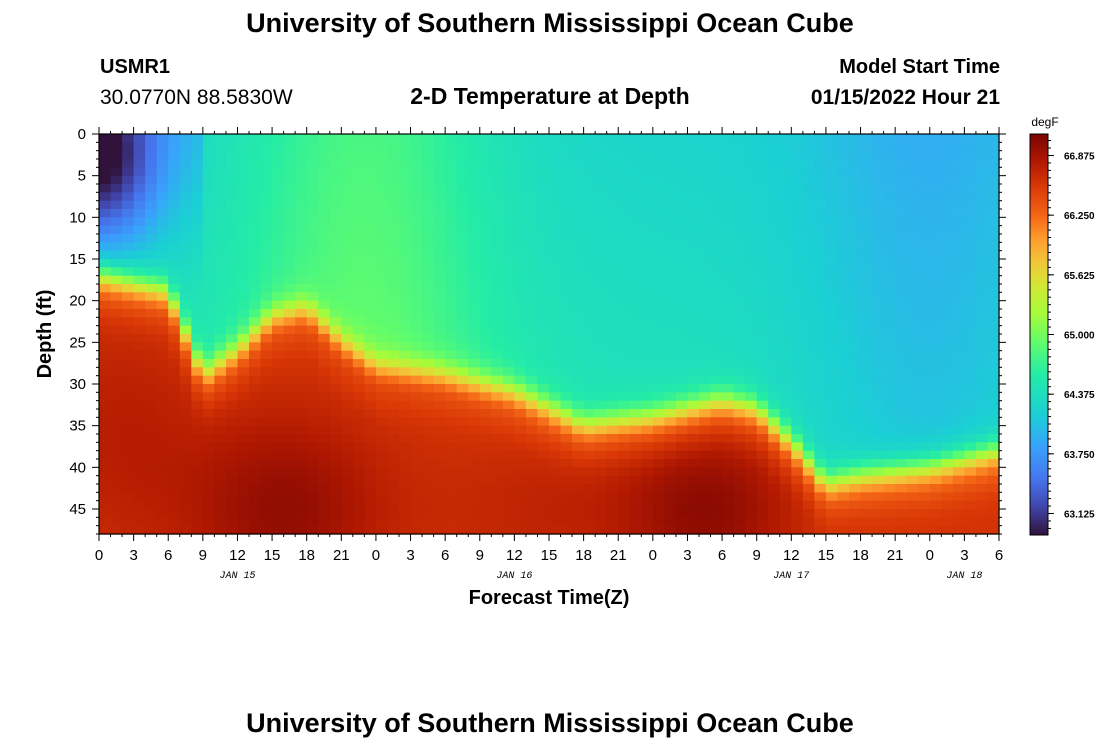  What do you see at coordinates (1079, 395) in the screenshot?
I see `colorbar-tick-label: 64.375` at bounding box center [1079, 395].